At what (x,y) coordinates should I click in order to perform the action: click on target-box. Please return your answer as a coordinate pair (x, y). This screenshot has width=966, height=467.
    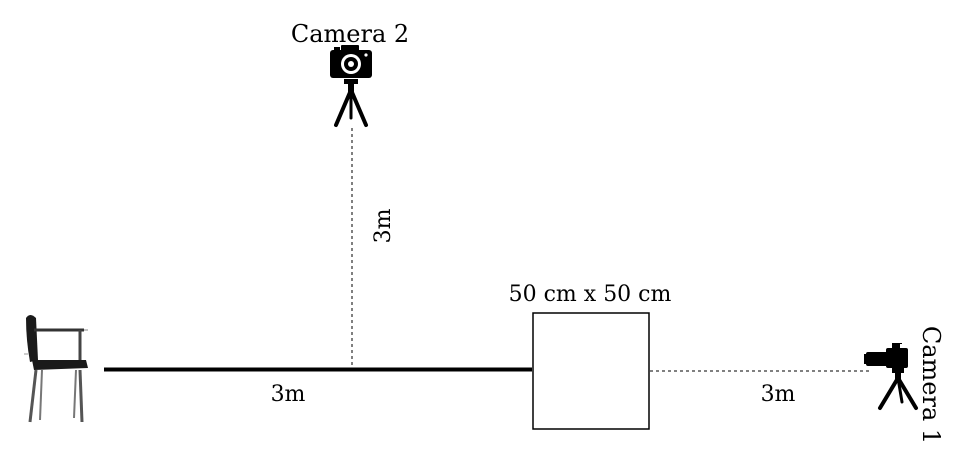
    Looking at the image, I should click on (591, 371).